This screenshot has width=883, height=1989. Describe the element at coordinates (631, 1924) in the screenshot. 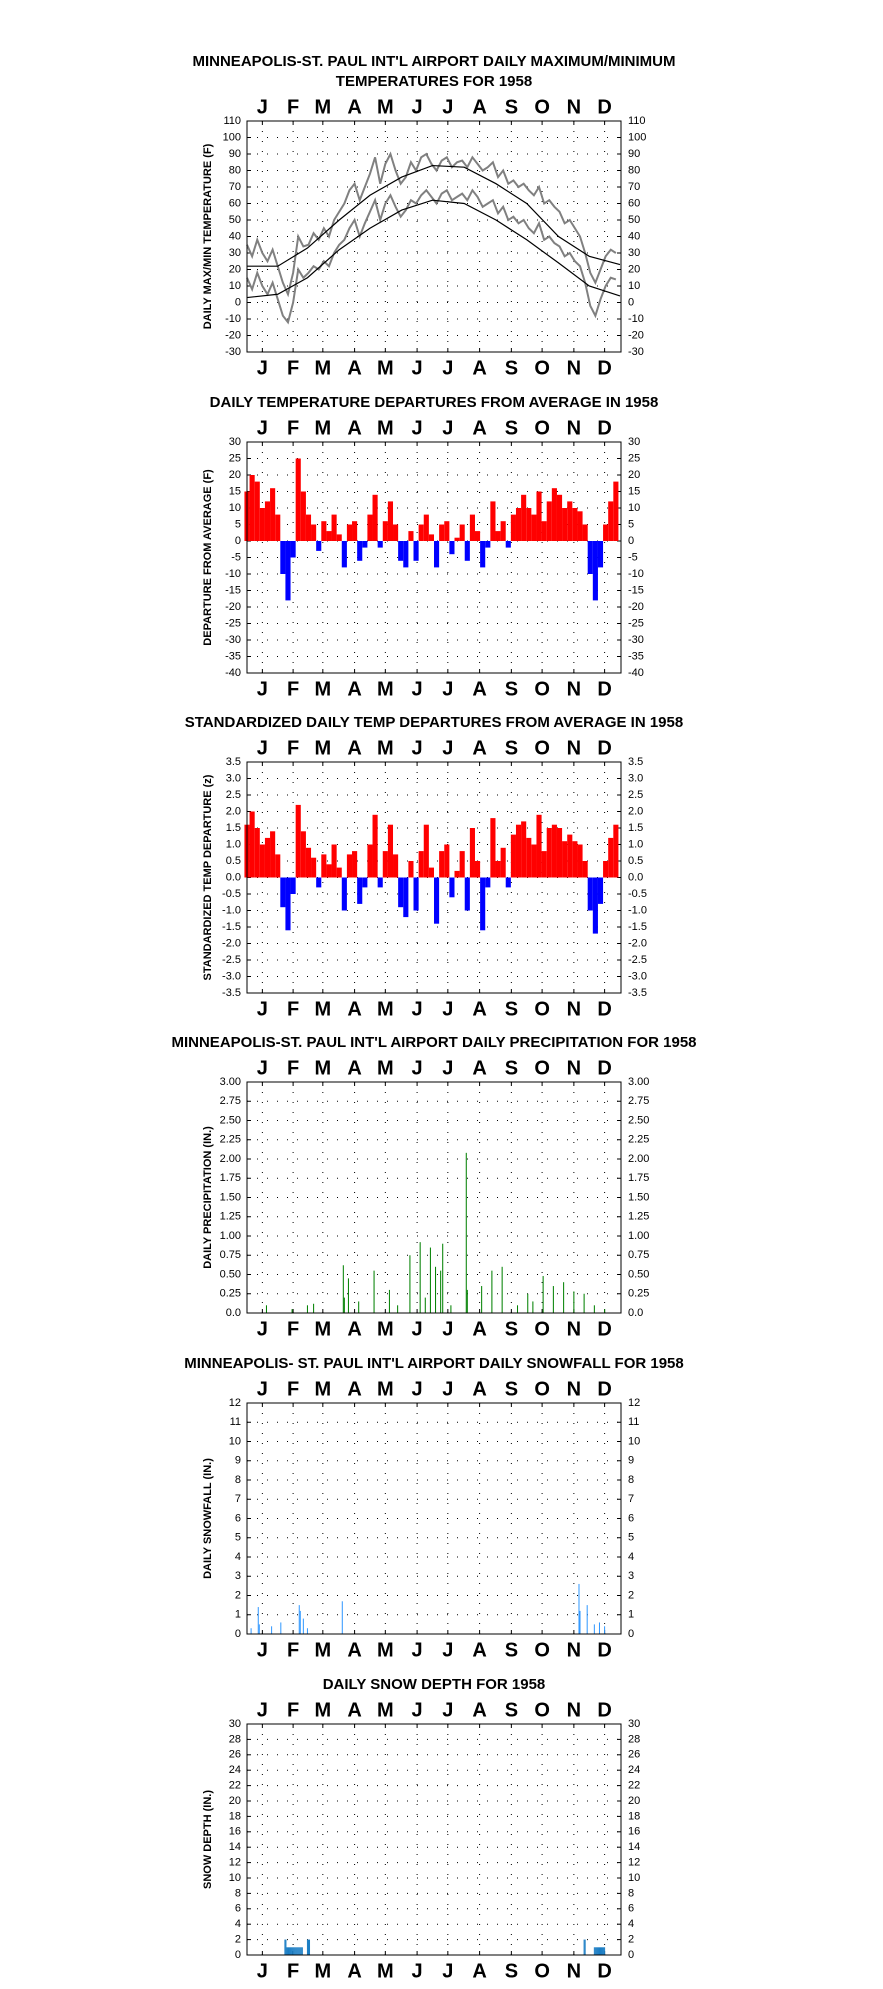

I see `y-tick-label-right: 4` at that location.